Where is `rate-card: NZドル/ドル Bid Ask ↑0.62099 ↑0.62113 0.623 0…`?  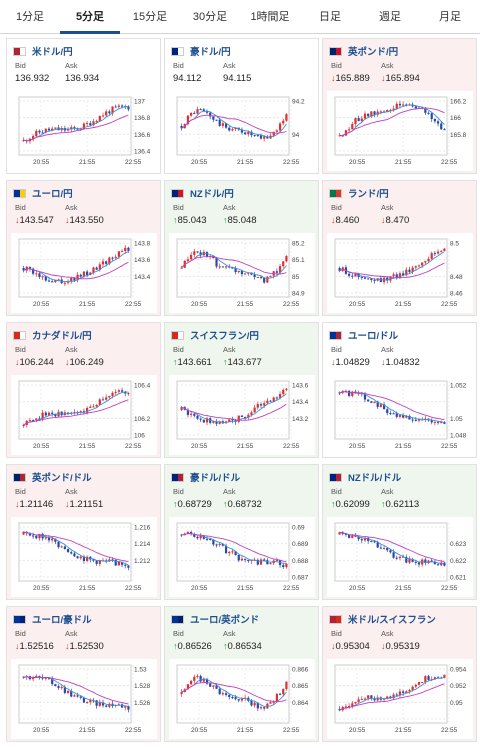 rate-card: NZドル/ドル Bid Ask ↑0.62099 ↑0.62113 0.623 0… is located at coordinates (399, 532).